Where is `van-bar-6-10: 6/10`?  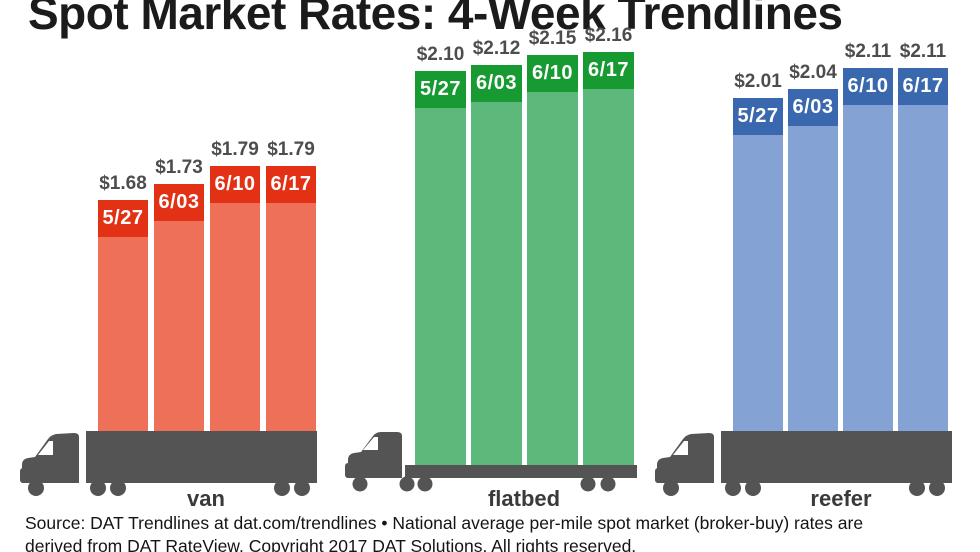
van-bar-6-10: 6/10 is located at coordinates (235, 299).